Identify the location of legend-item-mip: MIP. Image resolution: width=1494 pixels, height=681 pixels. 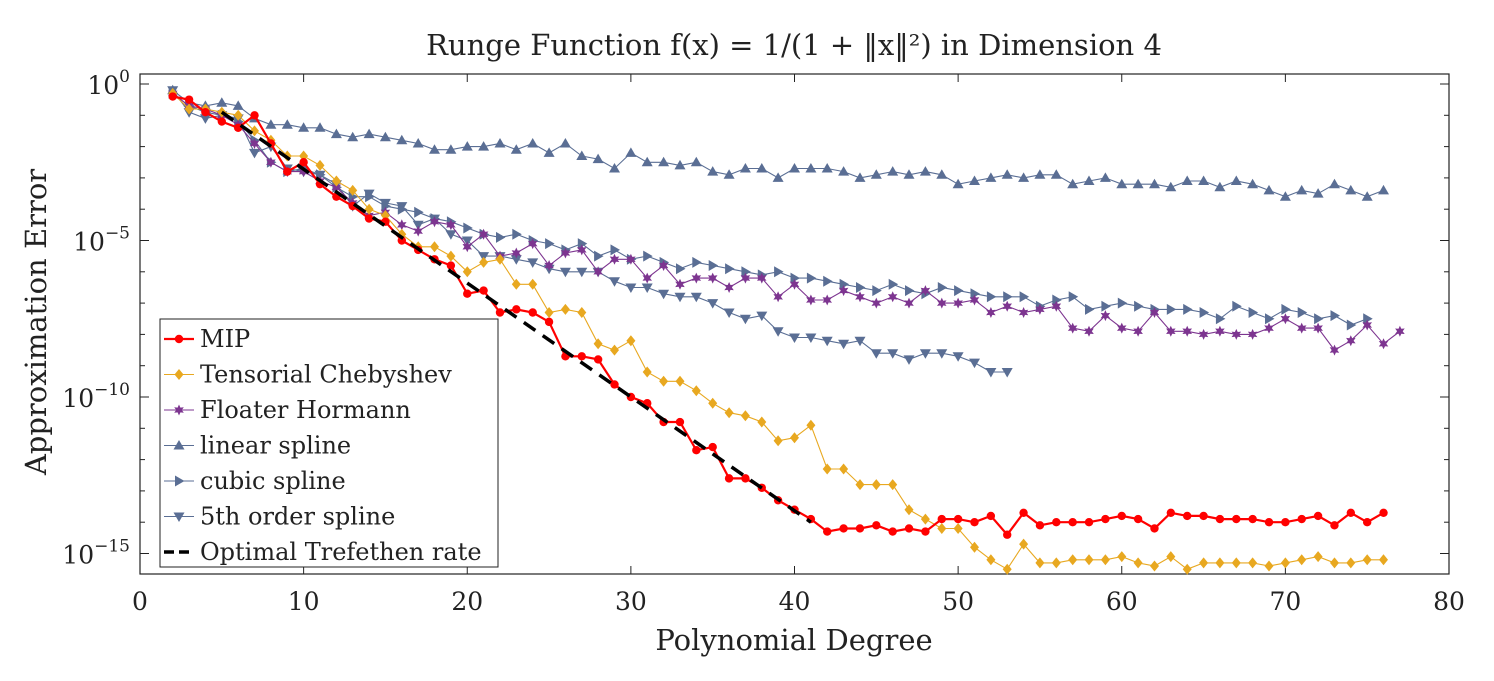
(207, 339).